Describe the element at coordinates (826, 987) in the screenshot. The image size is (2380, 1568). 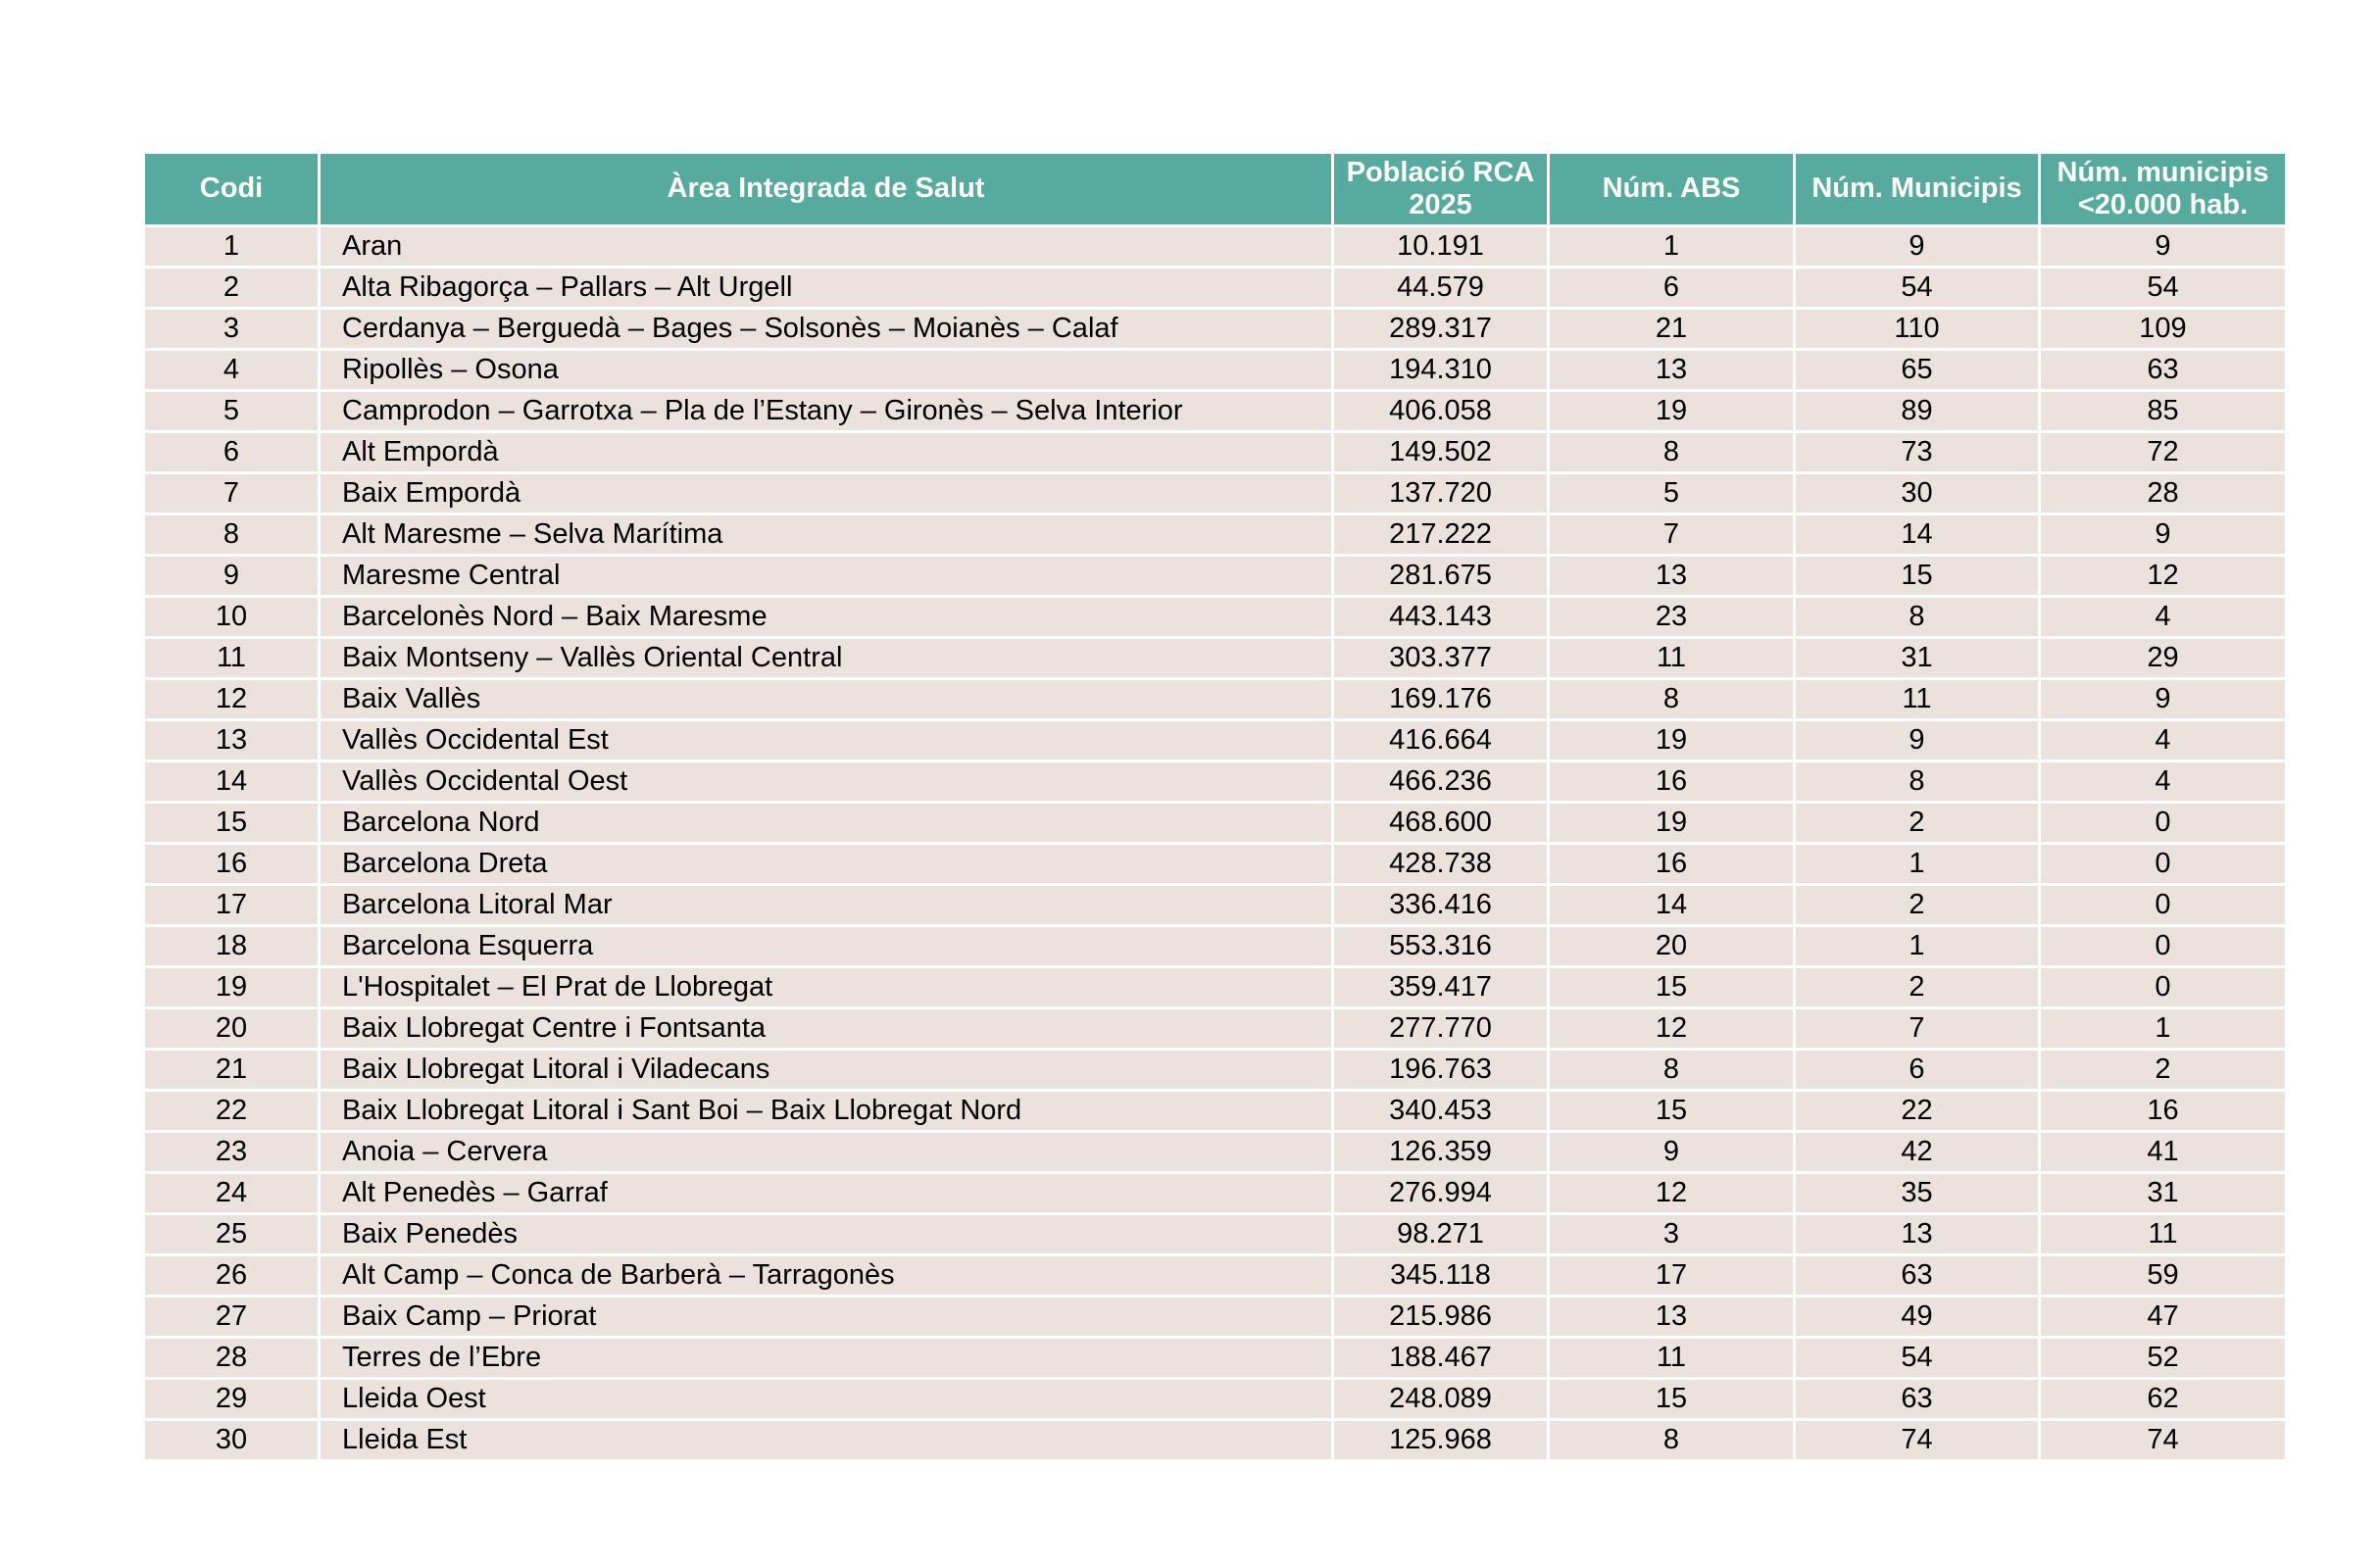
I see `cell-area: L'Hospitalet – El Prat de Llobregat` at that location.